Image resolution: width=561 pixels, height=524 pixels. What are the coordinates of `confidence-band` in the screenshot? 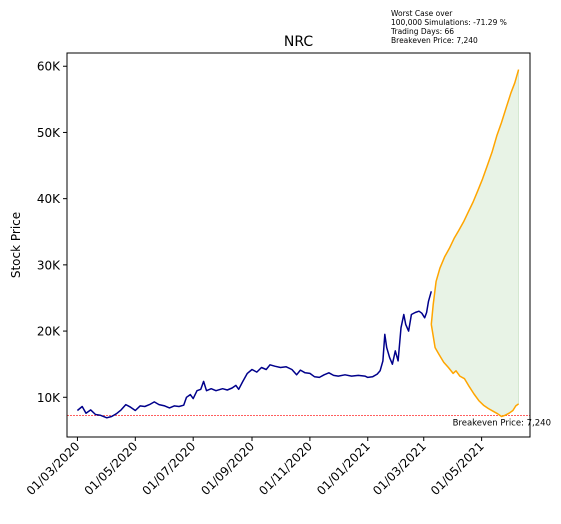 It's located at (474, 243).